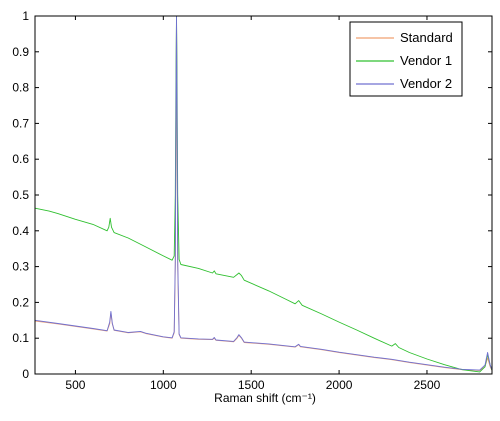 This screenshot has height=421, width=500. I want to click on legend-entries: Standard Vendor 1 Vendor 2, so click(404, 60).